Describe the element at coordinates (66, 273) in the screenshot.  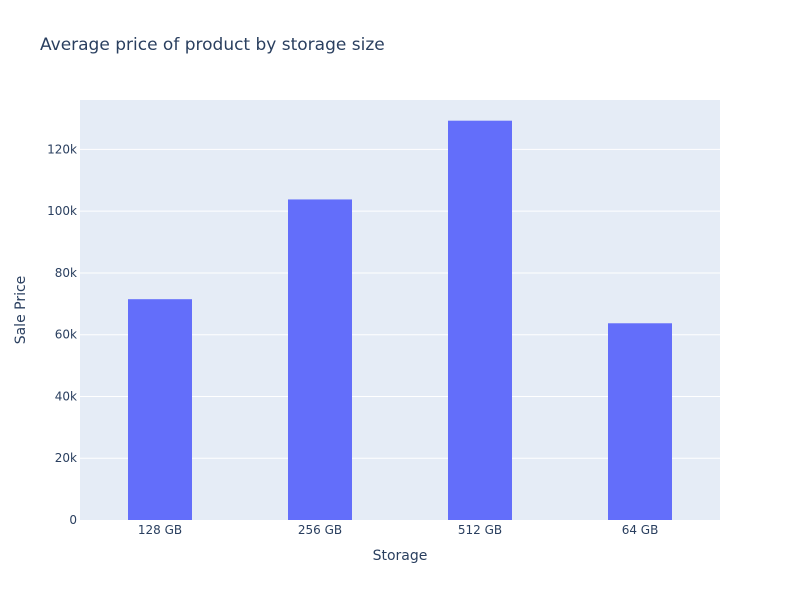
I see `y-tick-label: 80k` at that location.